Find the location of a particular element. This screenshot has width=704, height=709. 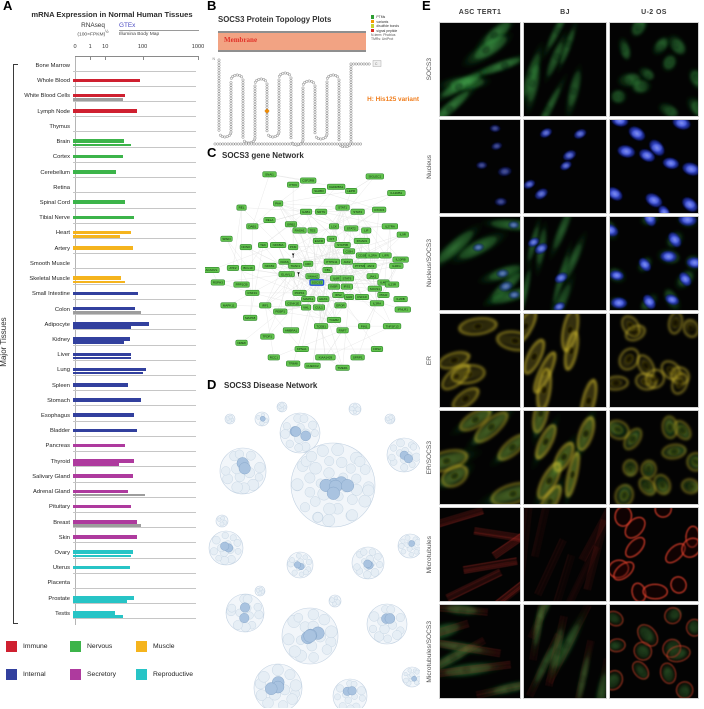

gene-node: NME8 is located at coordinates (241, 342).